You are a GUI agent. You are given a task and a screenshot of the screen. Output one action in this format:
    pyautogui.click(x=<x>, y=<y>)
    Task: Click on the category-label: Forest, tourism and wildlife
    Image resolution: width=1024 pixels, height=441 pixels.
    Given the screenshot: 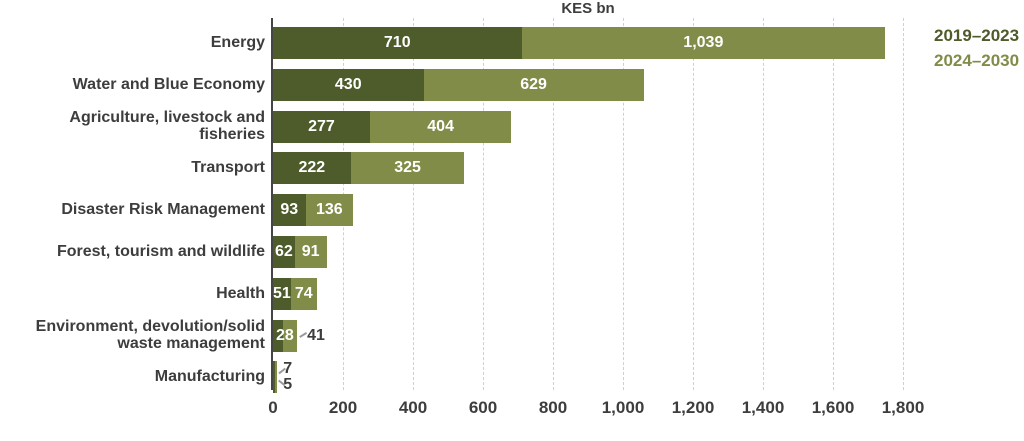 What is the action you would take?
    pyautogui.click(x=160, y=251)
    